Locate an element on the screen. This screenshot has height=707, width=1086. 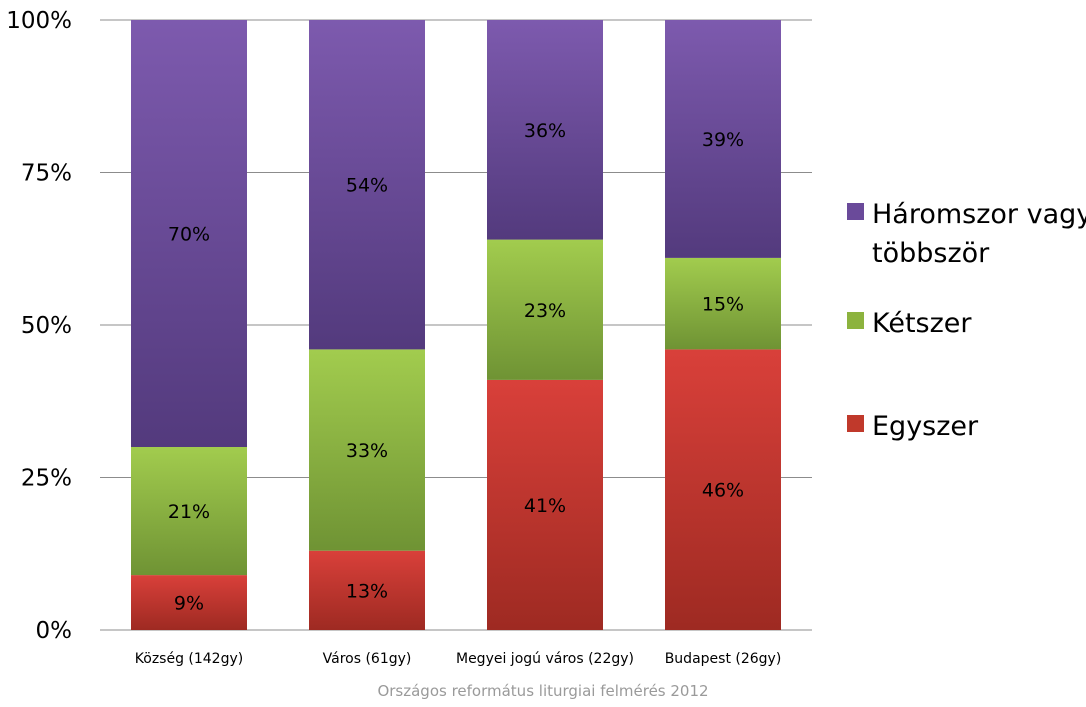
y-tick-label: 0% is located at coordinates (54, 631).